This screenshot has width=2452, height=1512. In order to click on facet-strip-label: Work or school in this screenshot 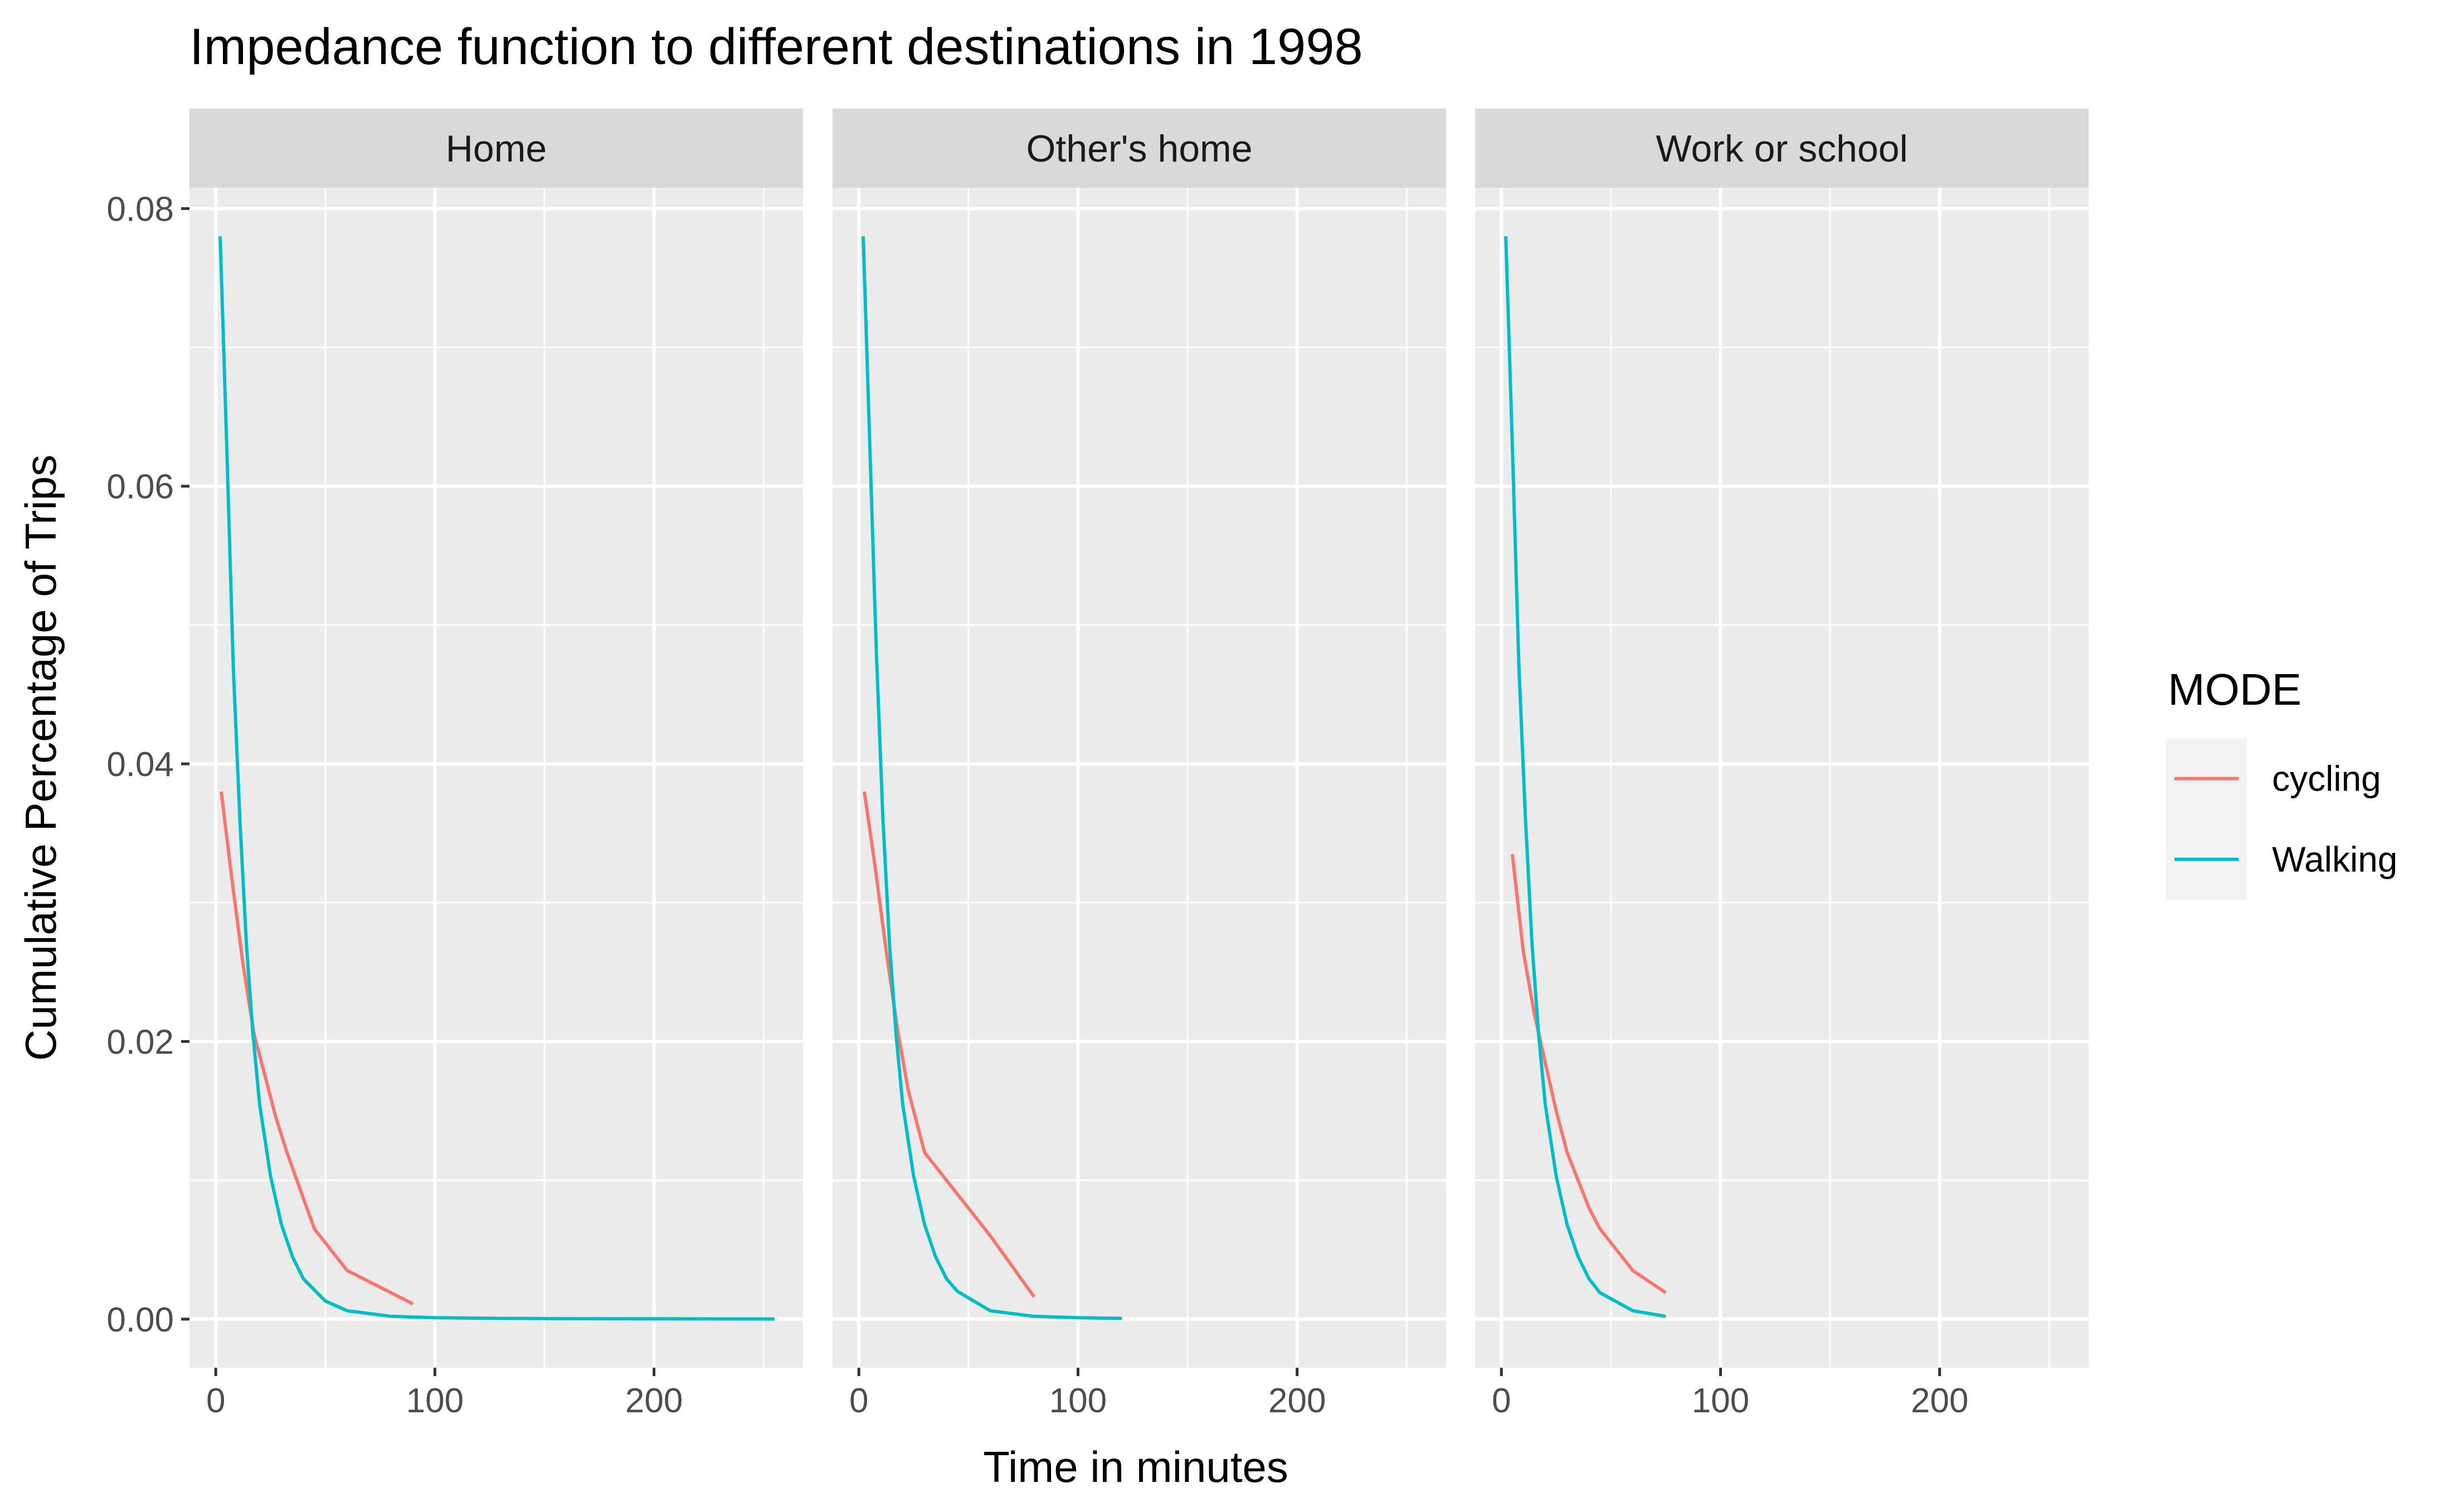, I will do `click(1782, 149)`.